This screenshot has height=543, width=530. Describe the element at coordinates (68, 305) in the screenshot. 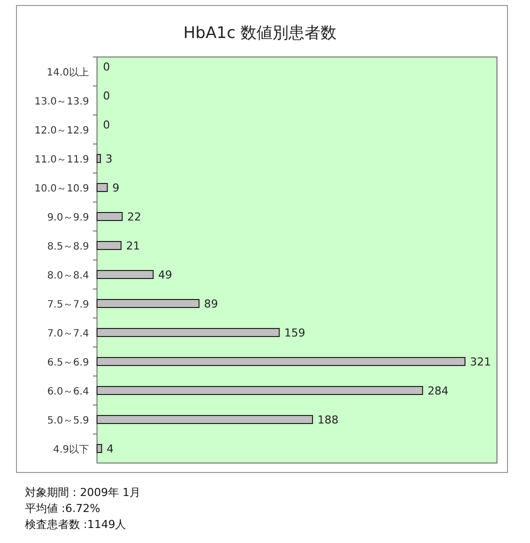

I see `y-tick-label: 7.5～7.9` at that location.